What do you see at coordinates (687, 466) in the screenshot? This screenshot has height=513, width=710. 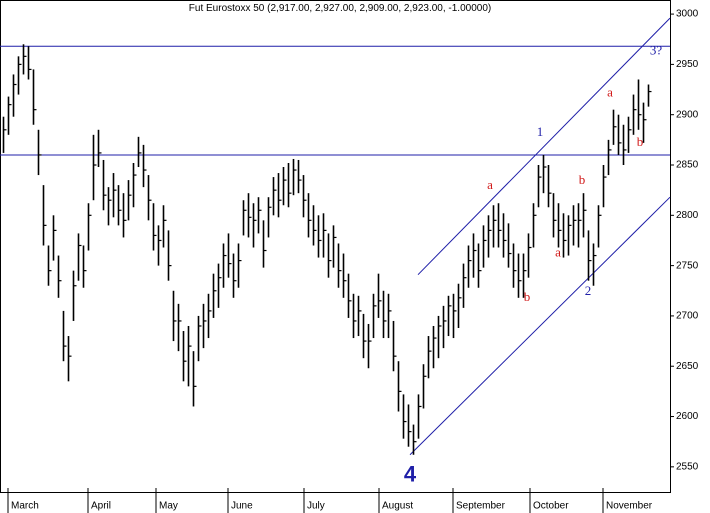 I see `y-tick-label: 2550` at bounding box center [687, 466].